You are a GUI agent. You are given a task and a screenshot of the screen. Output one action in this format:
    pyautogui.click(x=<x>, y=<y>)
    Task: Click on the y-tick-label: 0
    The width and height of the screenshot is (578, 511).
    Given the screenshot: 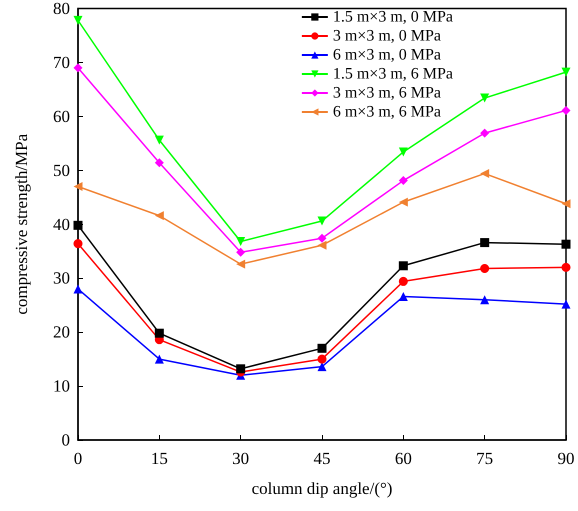 What is the action you would take?
    pyautogui.click(x=66, y=440)
    